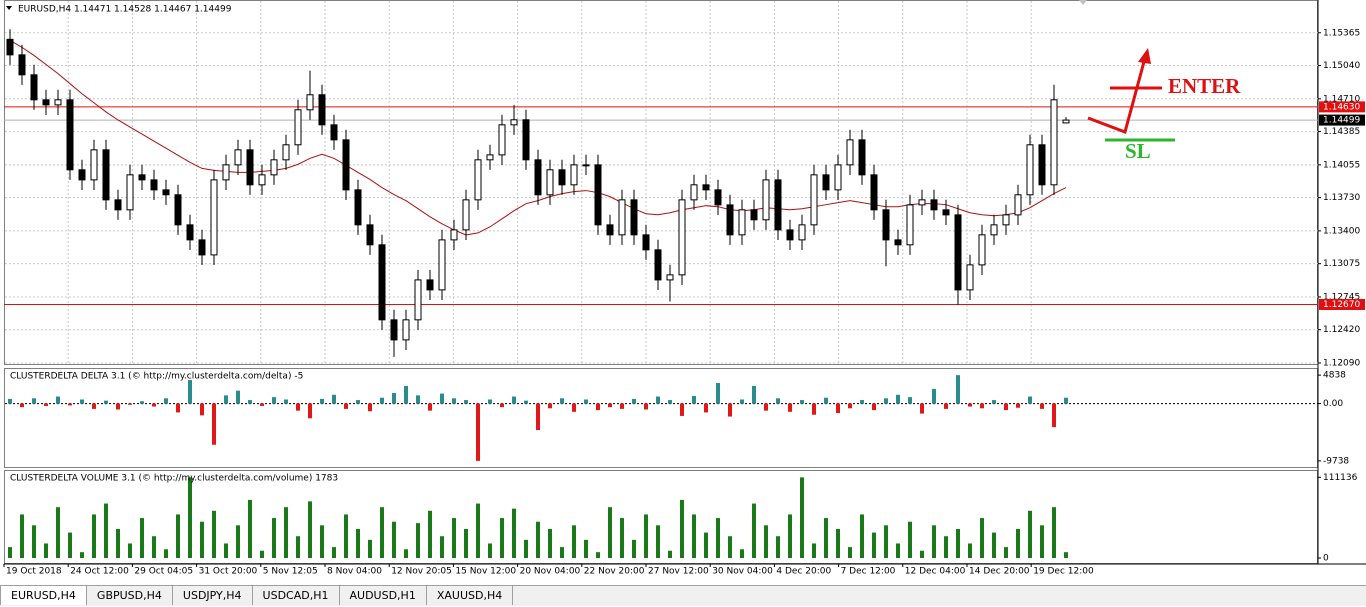 The width and height of the screenshot is (1366, 607). What do you see at coordinates (1334, 376) in the screenshot?
I see `y-tick-label: 4838` at bounding box center [1334, 376].